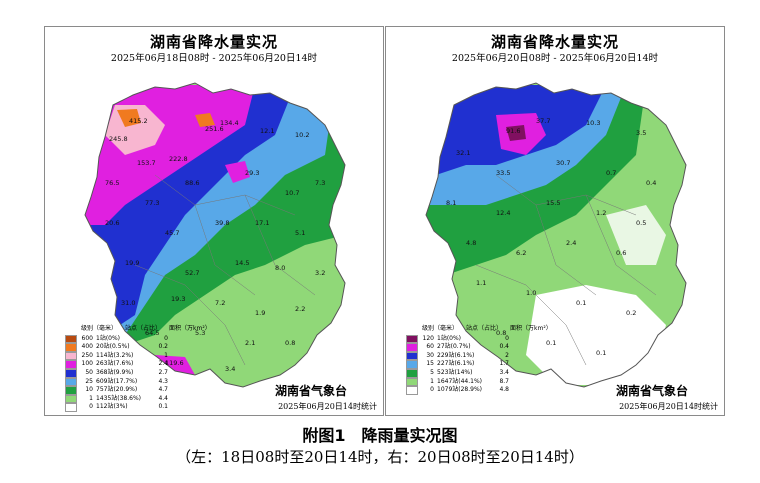 The width and height of the screenshot is (760, 483). Describe the element at coordinates (220, 303) in the screenshot. I see `svg-text: 7.2` at that location.